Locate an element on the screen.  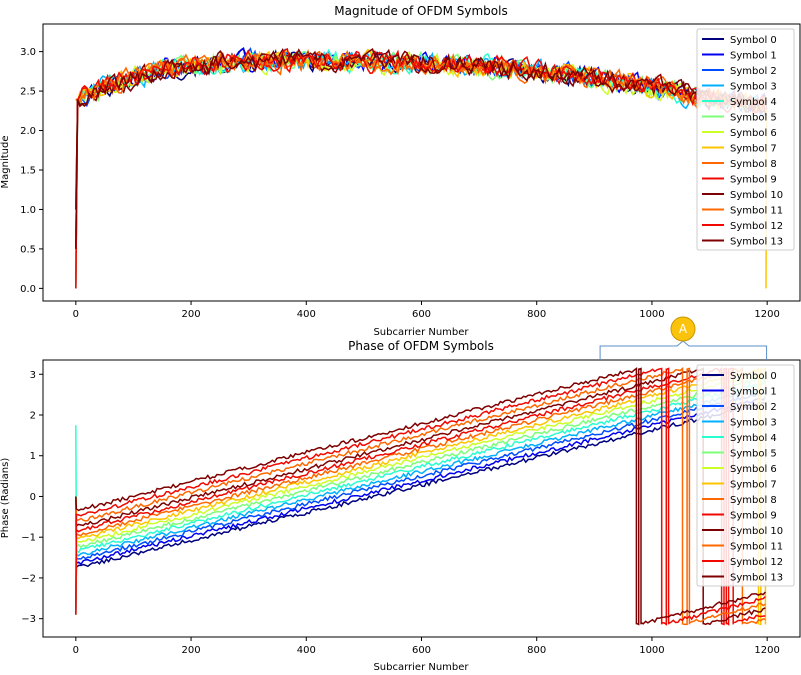
y-tick-label: 2.5 is located at coordinates (28, 92).